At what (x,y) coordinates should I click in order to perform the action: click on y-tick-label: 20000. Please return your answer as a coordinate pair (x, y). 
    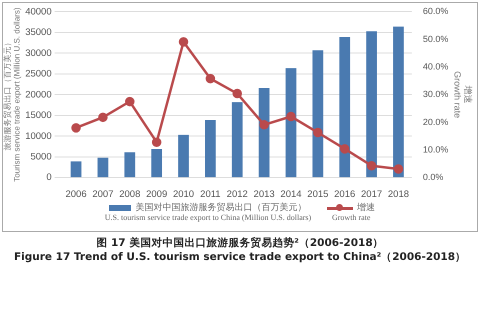
    Looking at the image, I should click on (38, 94).